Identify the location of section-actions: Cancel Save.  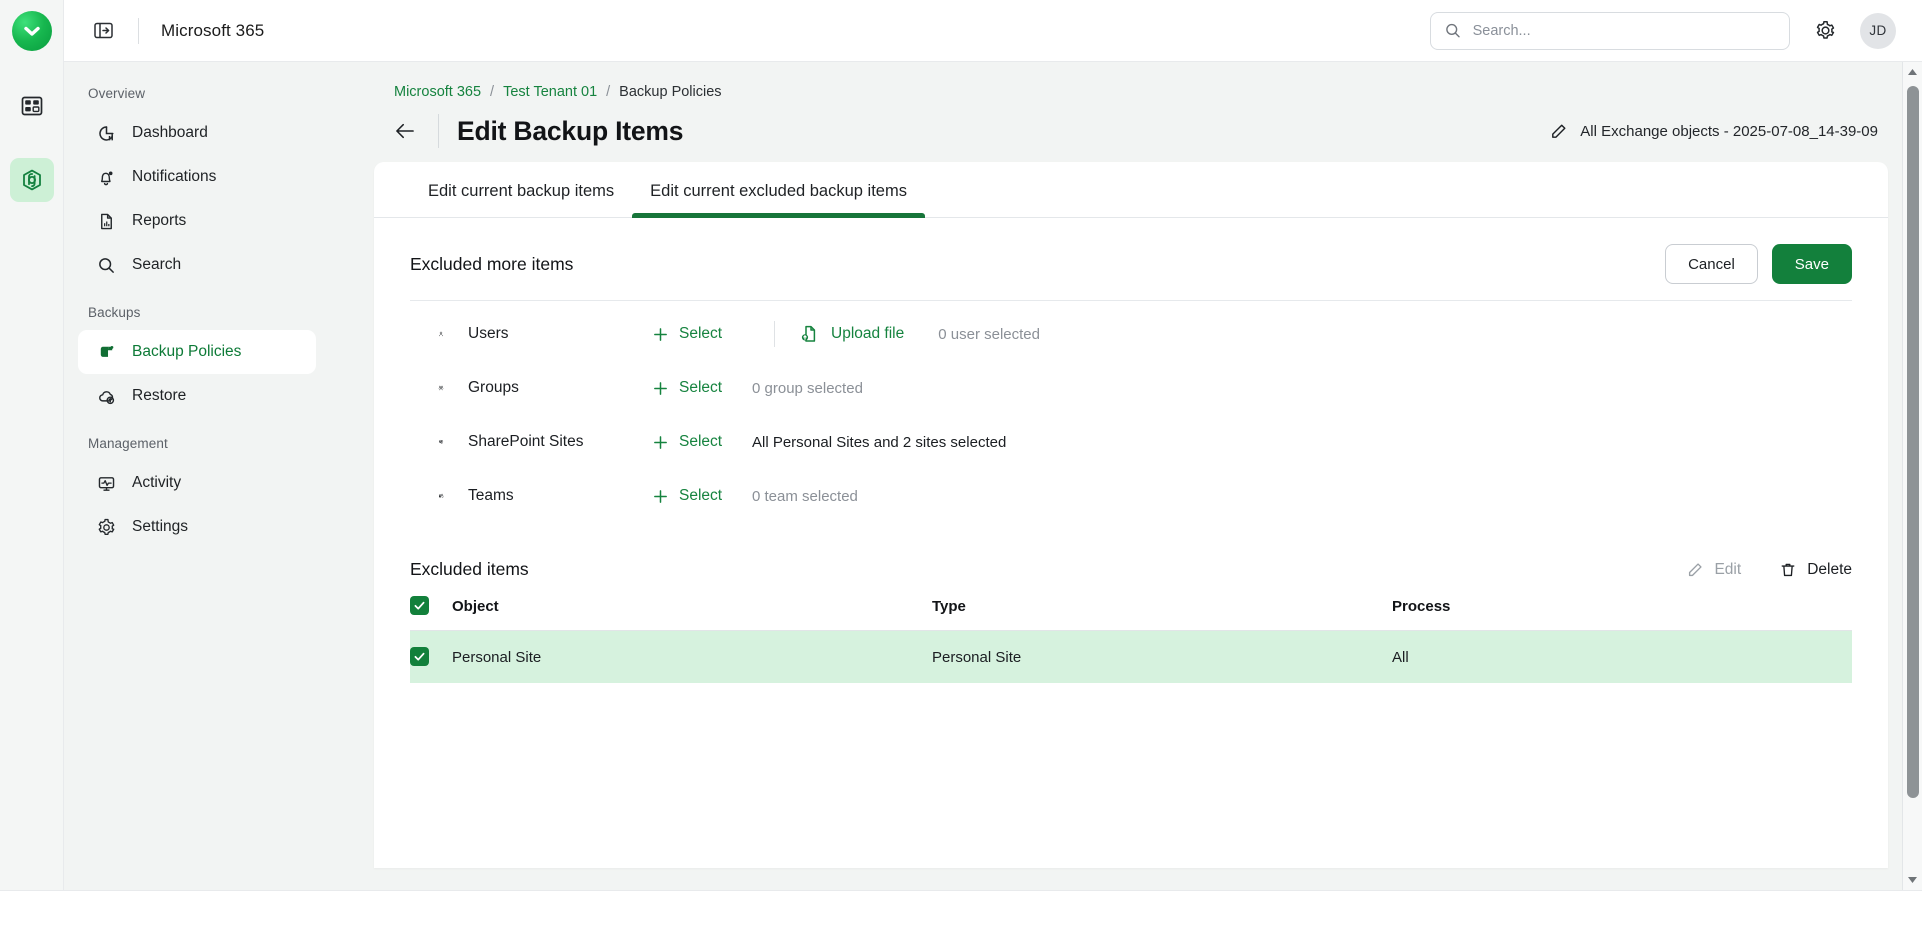
(1758, 264).